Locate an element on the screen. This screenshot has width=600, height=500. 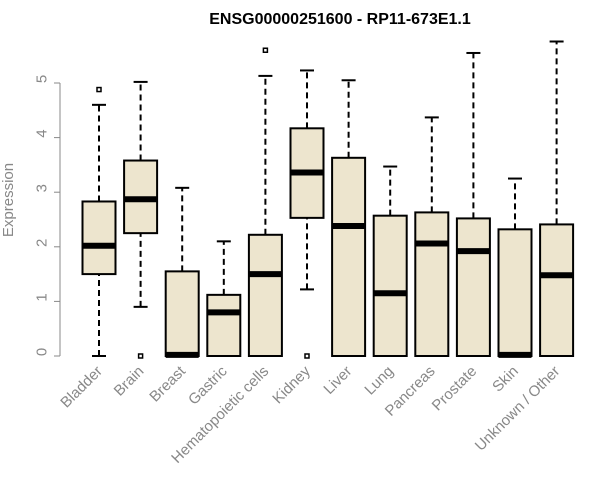
box-bladder is located at coordinates (99, 221).